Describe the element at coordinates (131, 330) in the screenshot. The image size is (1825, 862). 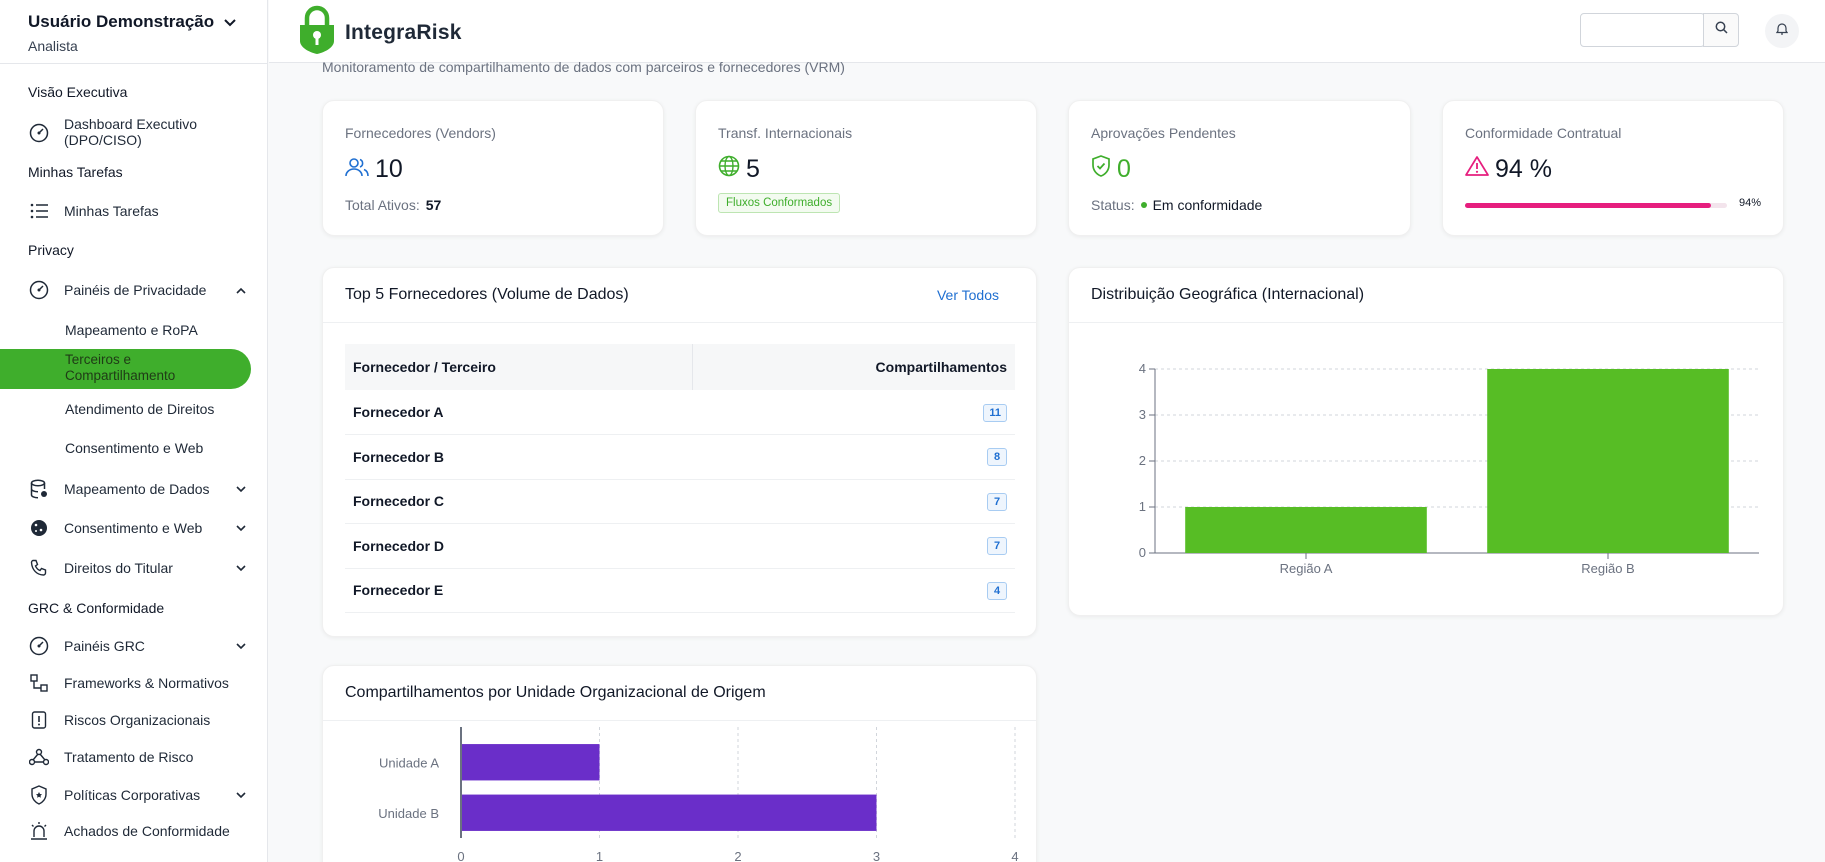
I see `sidebar-subitem-mapeamento-ropa: Mapeamento e RoPA` at that location.